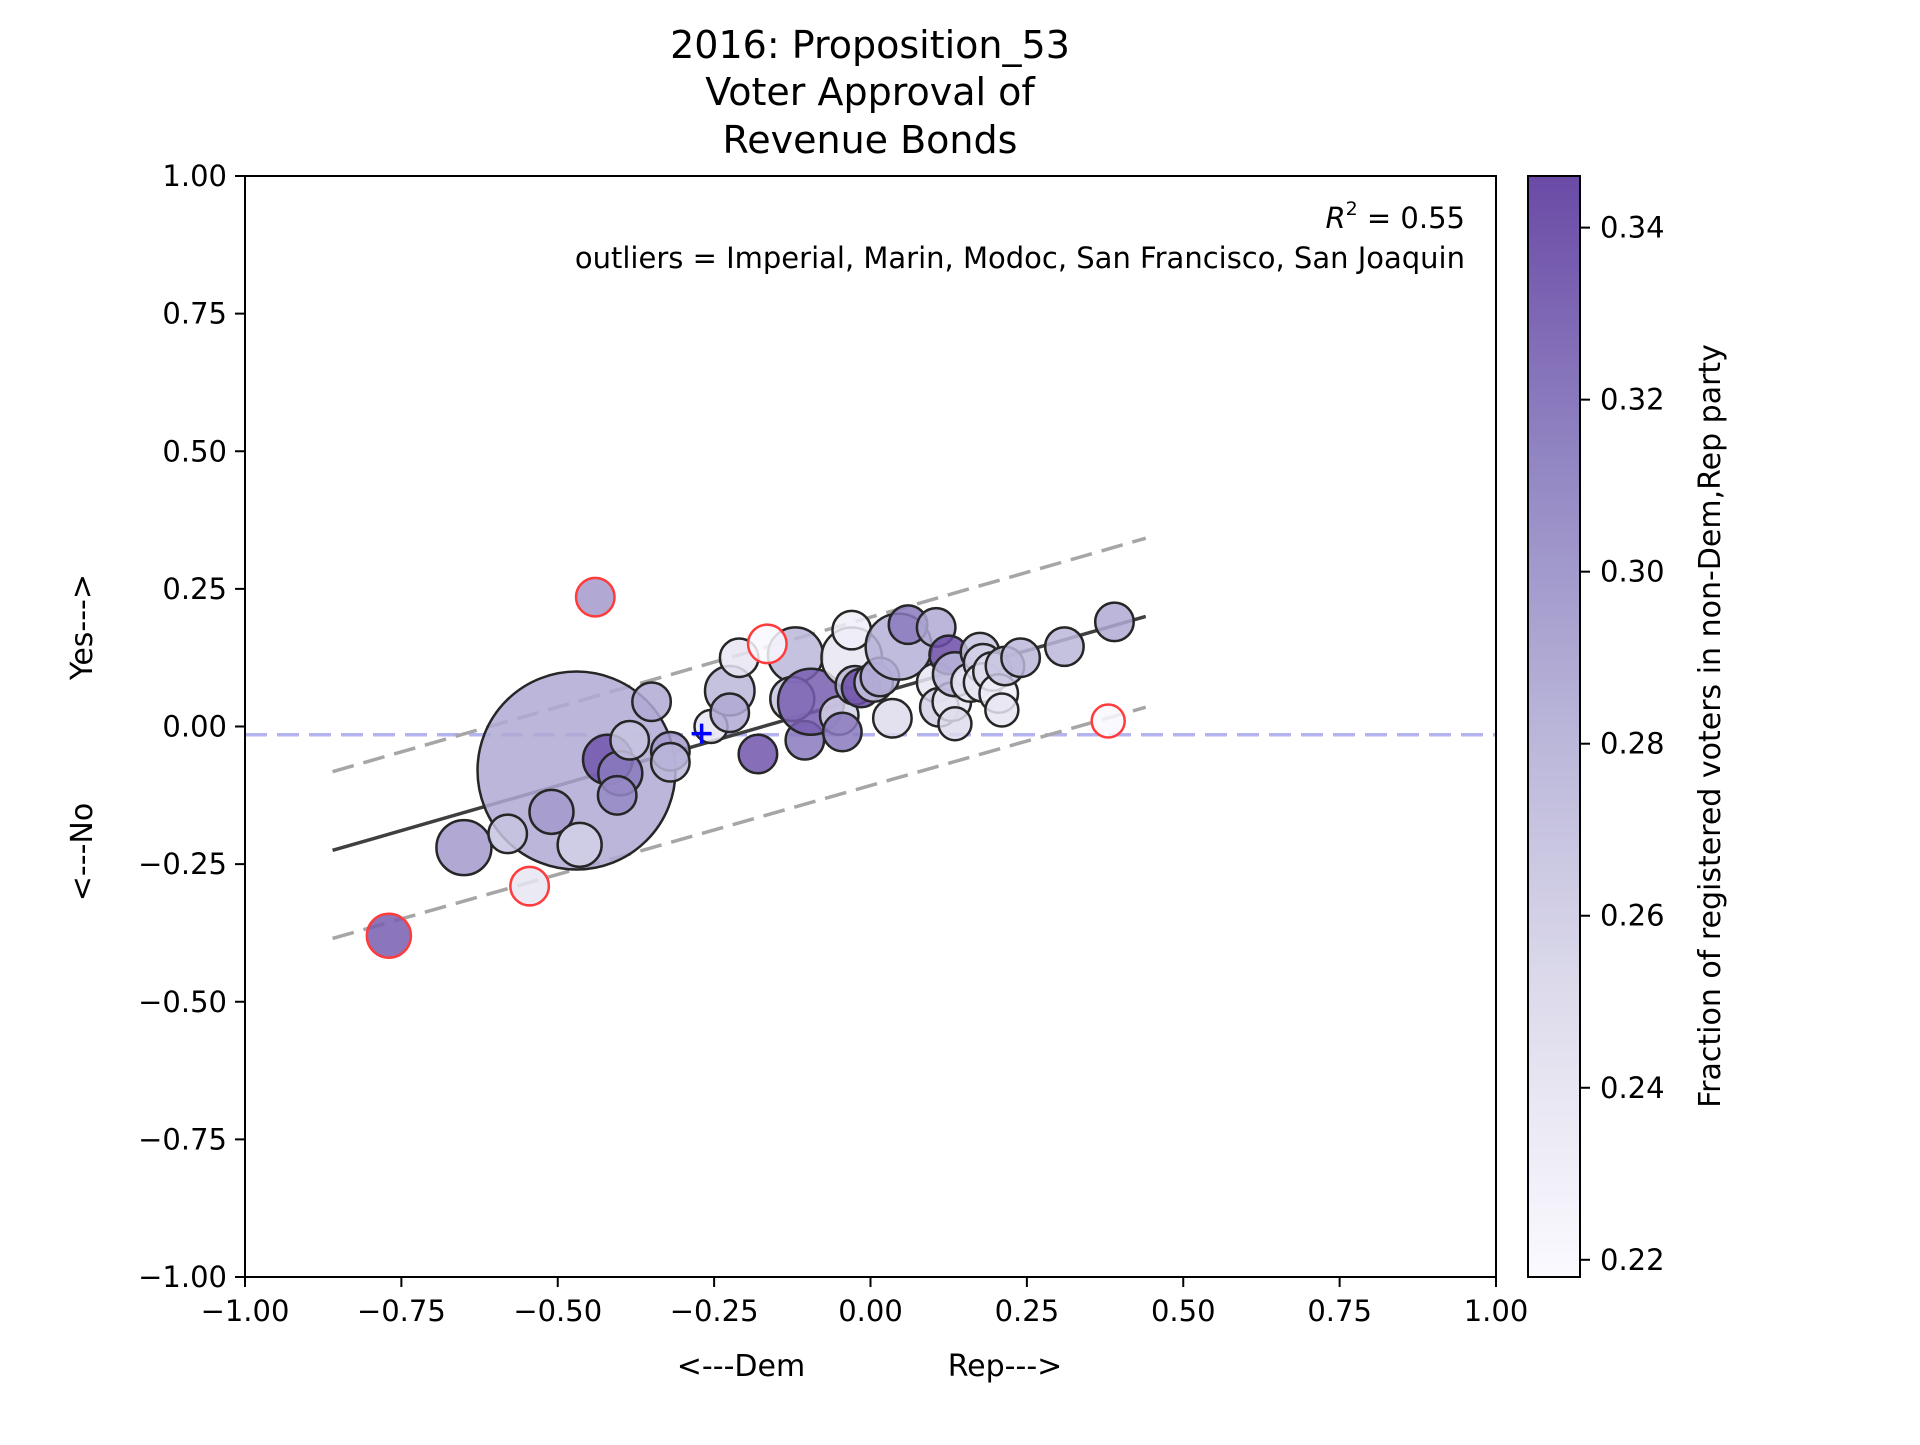 Image resolution: width=1920 pixels, height=1445 pixels. What do you see at coordinates (1632, 572) in the screenshot?
I see `colorbar-tick-label: 0.30` at bounding box center [1632, 572].